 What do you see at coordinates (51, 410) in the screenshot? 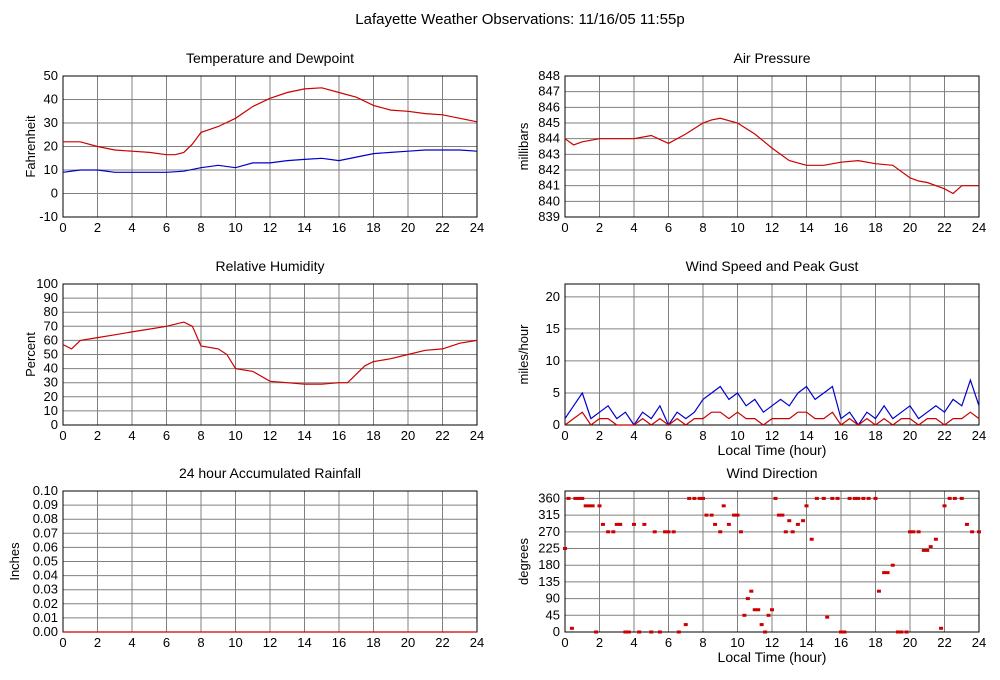
I see `y-tick-label: 10` at bounding box center [51, 410].